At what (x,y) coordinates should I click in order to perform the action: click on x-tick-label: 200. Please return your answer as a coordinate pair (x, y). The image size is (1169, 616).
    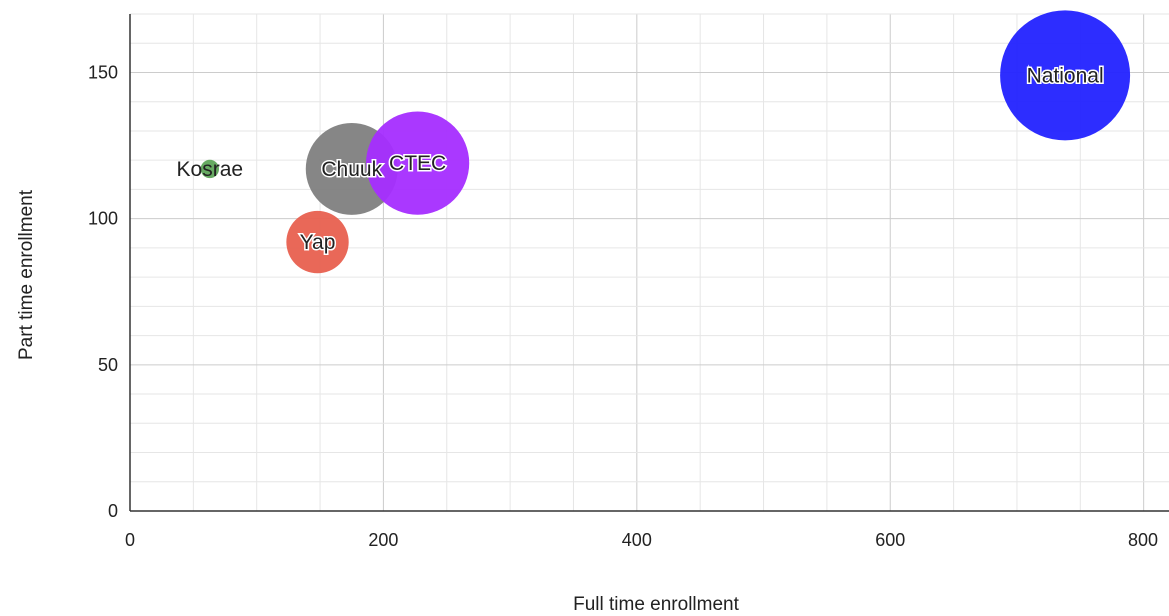
    Looking at the image, I should click on (383, 540).